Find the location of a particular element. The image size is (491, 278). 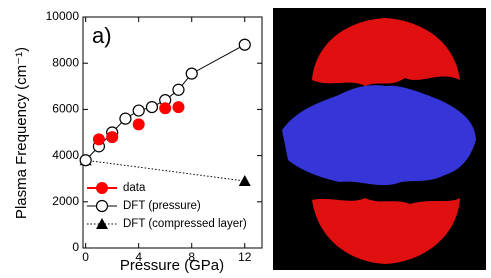

panel-label: a) is located at coordinates (102, 35).